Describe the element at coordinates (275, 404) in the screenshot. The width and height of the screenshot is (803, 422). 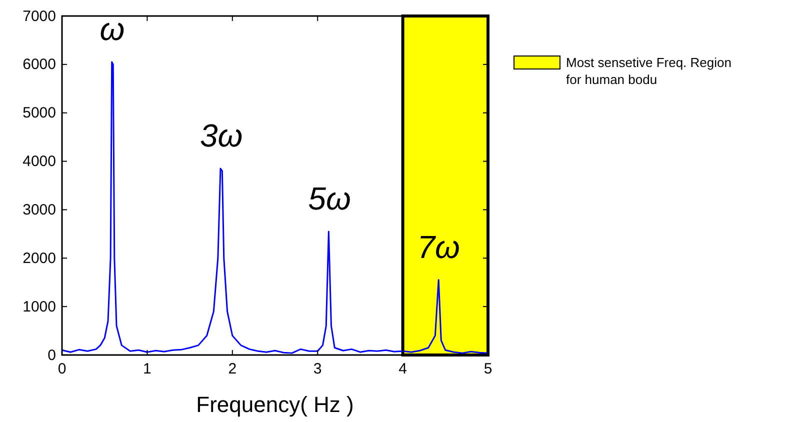
I see `x-axis-title: Frequency( Hz )` at that location.